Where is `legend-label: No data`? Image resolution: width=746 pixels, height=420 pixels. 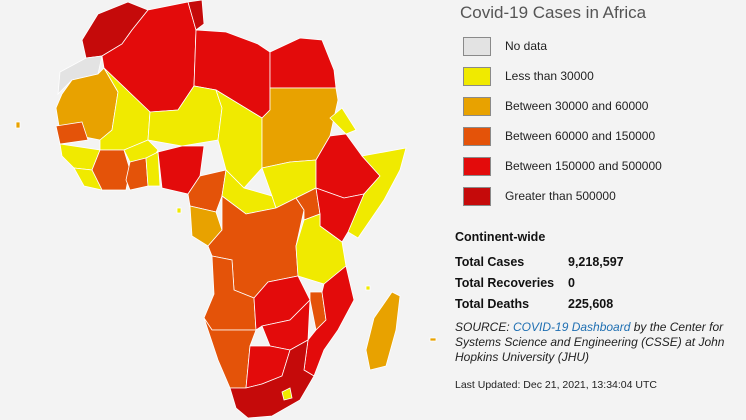
legend-label: No data is located at coordinates (526, 46).